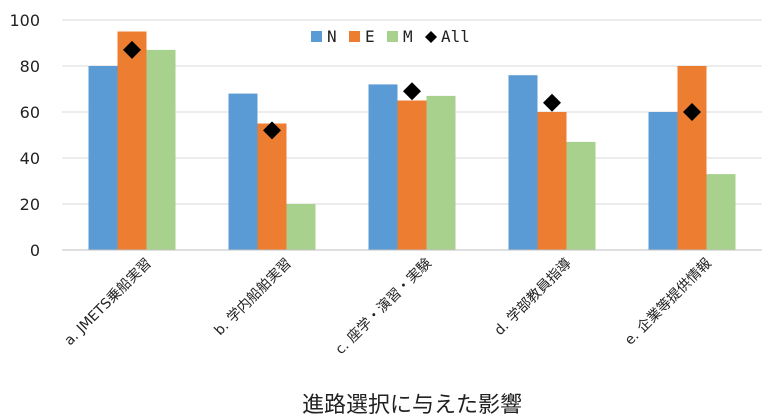 The image size is (769, 416). What do you see at coordinates (408, 36) in the screenshot?
I see `legend-label-M: M` at bounding box center [408, 36].